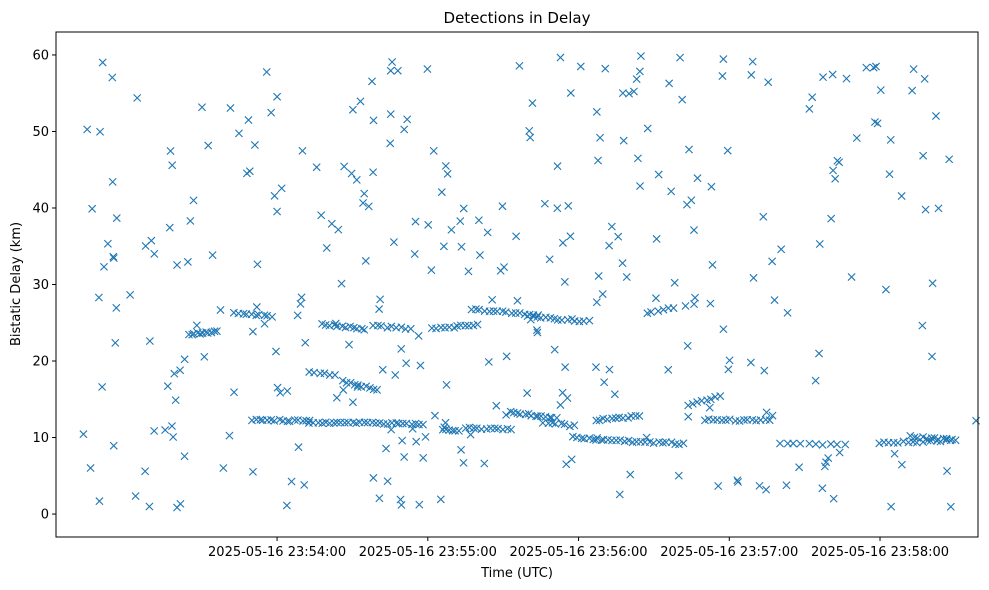 This screenshot has height=590, width=989. Describe the element at coordinates (16, 284) in the screenshot. I see `y-axis-label: Bistatic Delay (km)` at that location.